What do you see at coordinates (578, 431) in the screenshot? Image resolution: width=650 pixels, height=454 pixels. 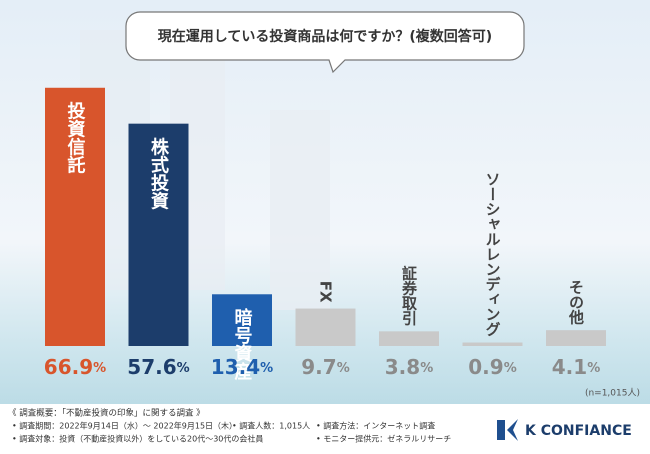 I see `logo: K CONFIANCE` at bounding box center [578, 431].